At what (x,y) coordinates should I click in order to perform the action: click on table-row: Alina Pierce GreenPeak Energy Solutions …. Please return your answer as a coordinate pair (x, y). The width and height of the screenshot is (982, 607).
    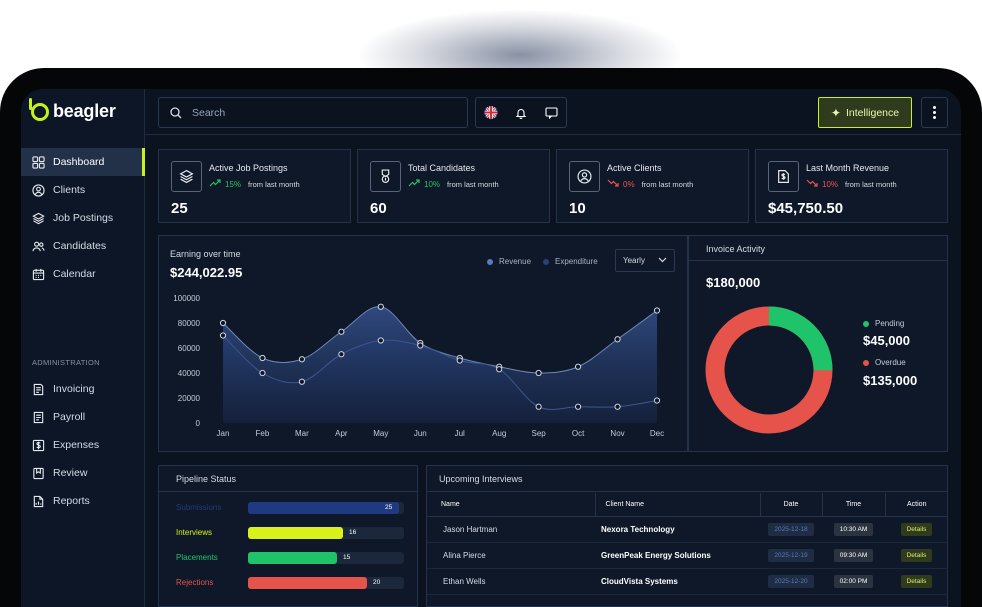
    Looking at the image, I should click on (687, 555).